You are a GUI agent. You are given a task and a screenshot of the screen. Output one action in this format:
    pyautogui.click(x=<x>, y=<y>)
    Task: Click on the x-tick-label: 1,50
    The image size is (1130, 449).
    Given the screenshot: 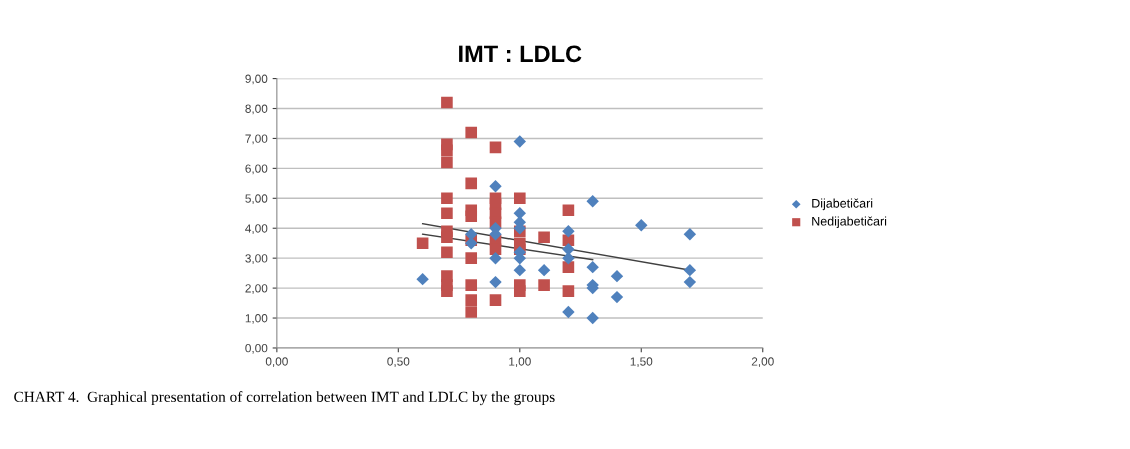 What is the action you would take?
    pyautogui.click(x=641, y=362)
    